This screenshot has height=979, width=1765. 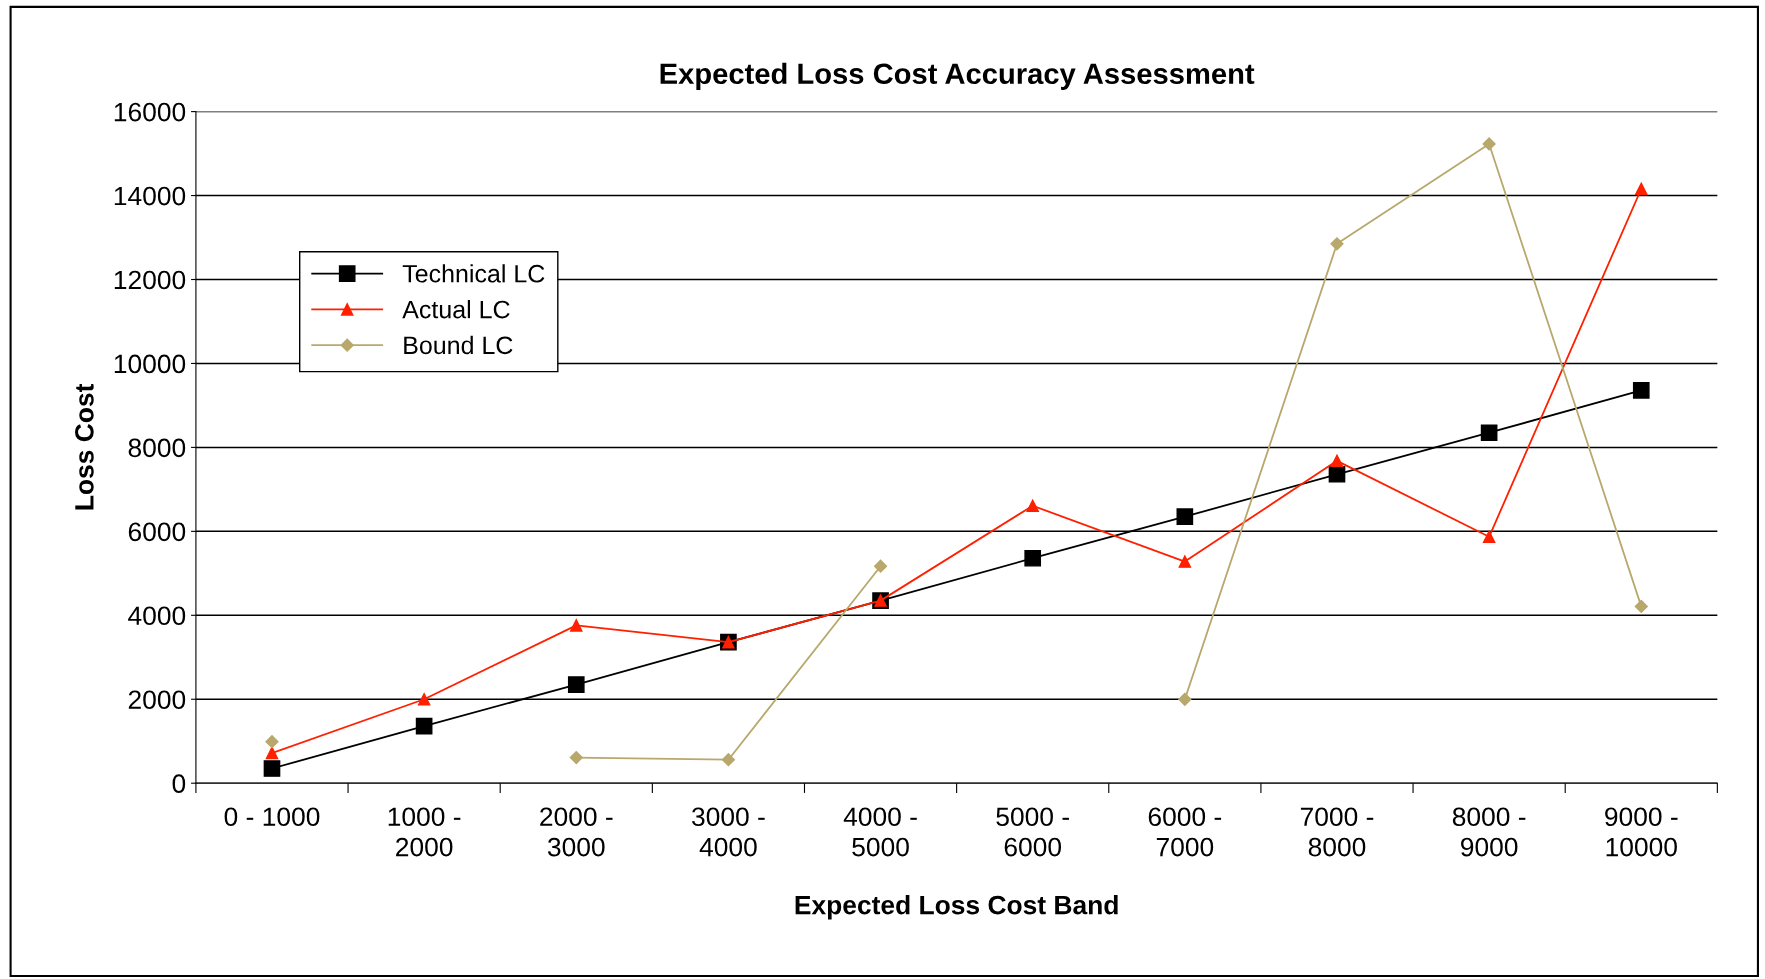 What do you see at coordinates (458, 345) in the screenshot?
I see `legend-label: Bound LC` at bounding box center [458, 345].